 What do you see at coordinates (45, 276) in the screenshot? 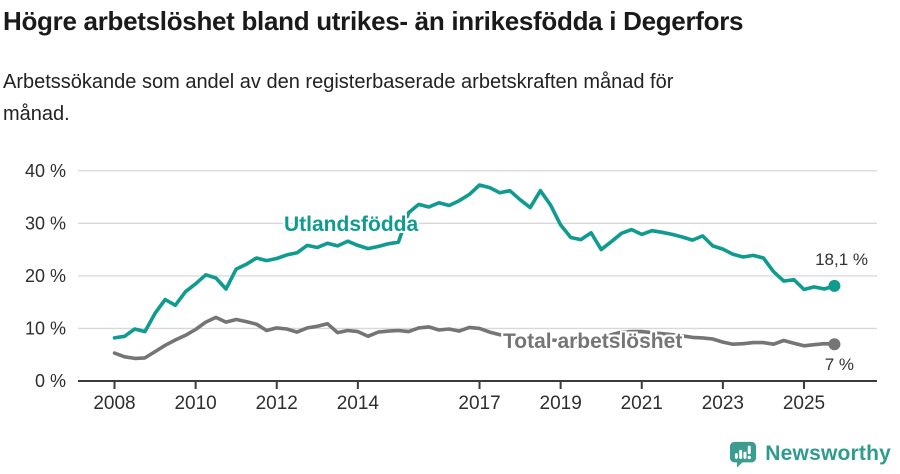
I see `y-axis-tick-label: 20 %` at bounding box center [45, 276].